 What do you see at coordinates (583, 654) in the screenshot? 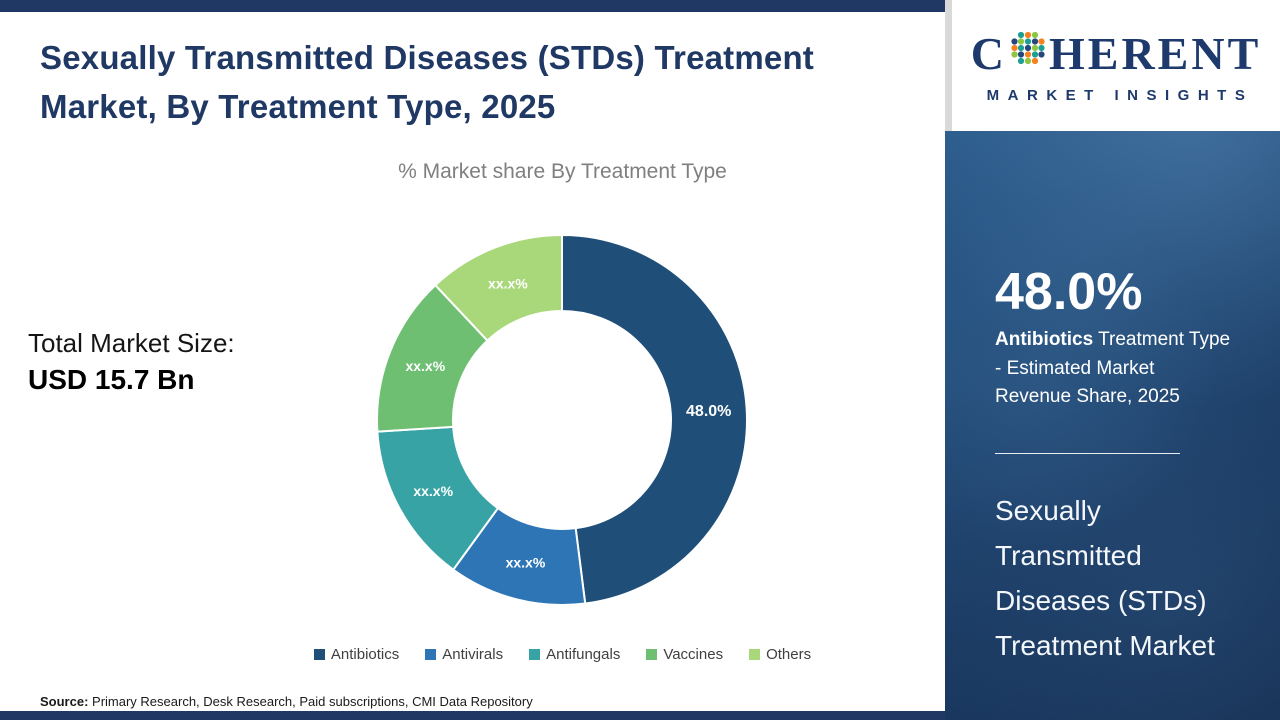
I see `legend-label: Antifungals` at bounding box center [583, 654].